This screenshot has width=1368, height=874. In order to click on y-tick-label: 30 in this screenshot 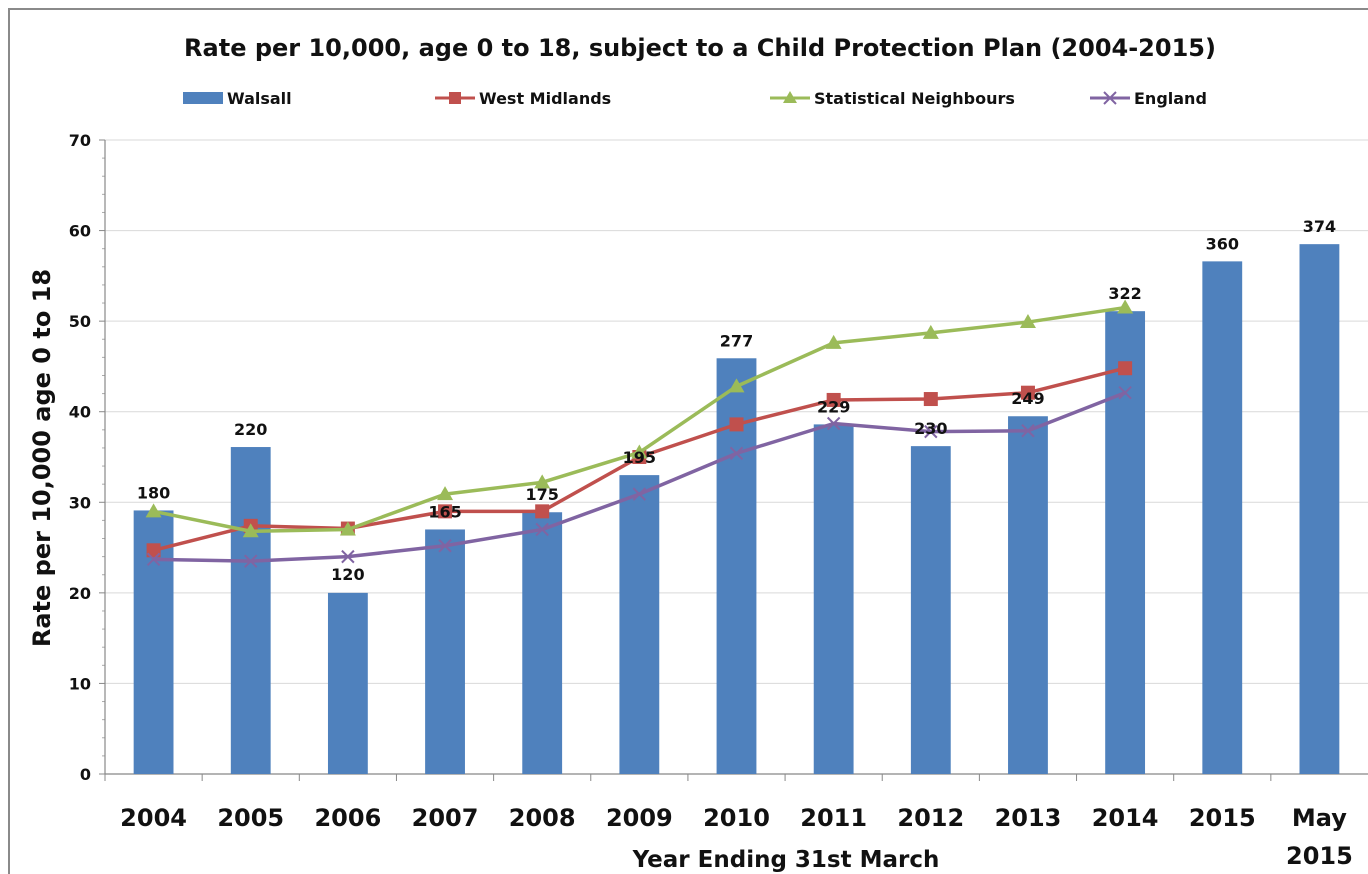, I will do `click(80, 502)`.